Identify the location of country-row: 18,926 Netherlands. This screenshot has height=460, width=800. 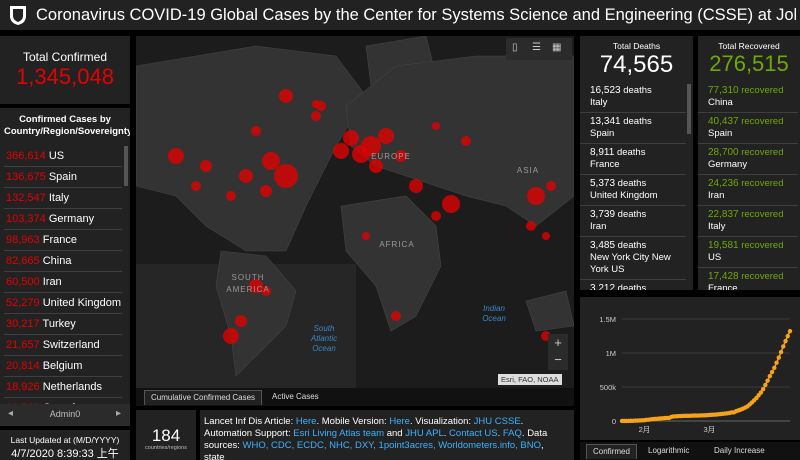
(63, 387).